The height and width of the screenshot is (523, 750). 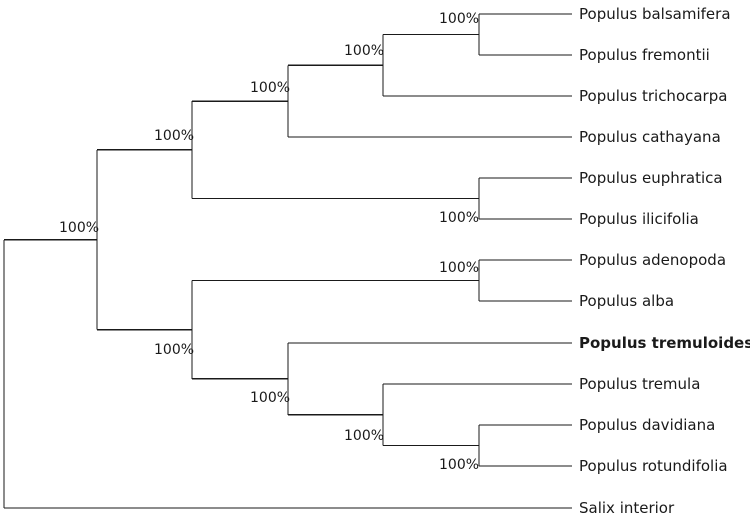 What do you see at coordinates (652, 260) in the screenshot?
I see `taxon-label-adenopoda: Populus adenopoda` at bounding box center [652, 260].